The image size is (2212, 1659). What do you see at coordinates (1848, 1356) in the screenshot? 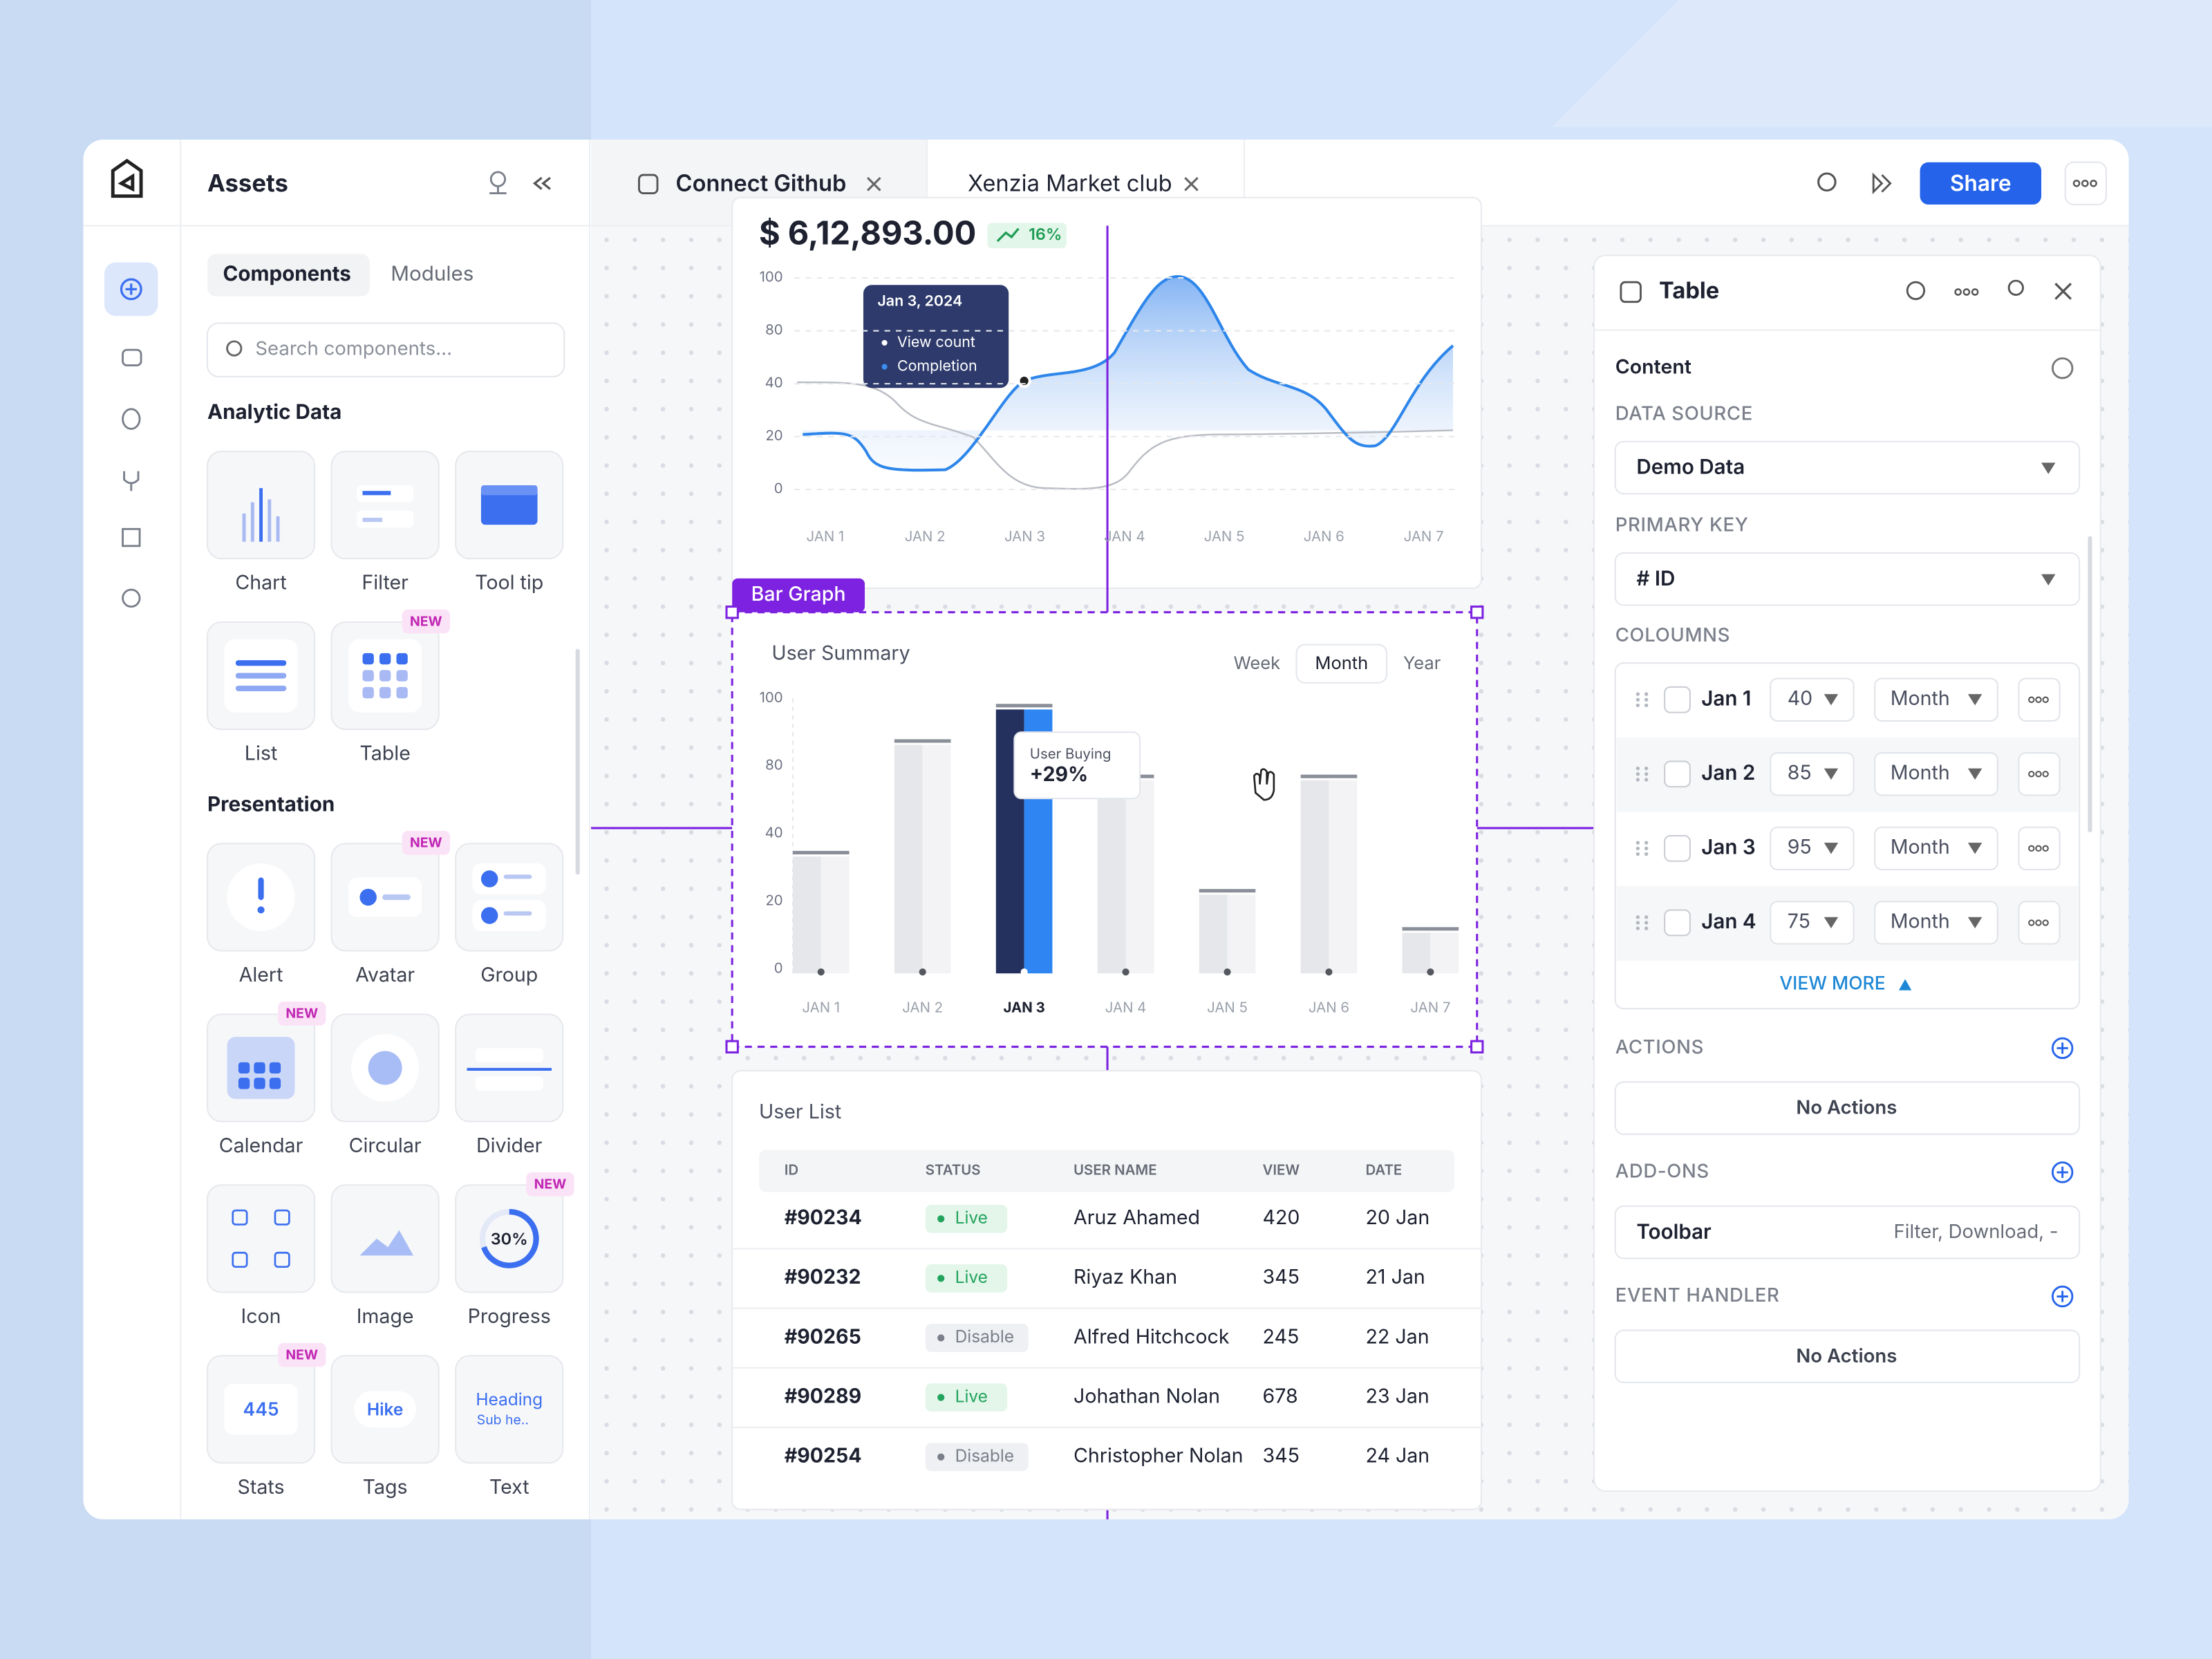
I see `event-button` at bounding box center [1848, 1356].